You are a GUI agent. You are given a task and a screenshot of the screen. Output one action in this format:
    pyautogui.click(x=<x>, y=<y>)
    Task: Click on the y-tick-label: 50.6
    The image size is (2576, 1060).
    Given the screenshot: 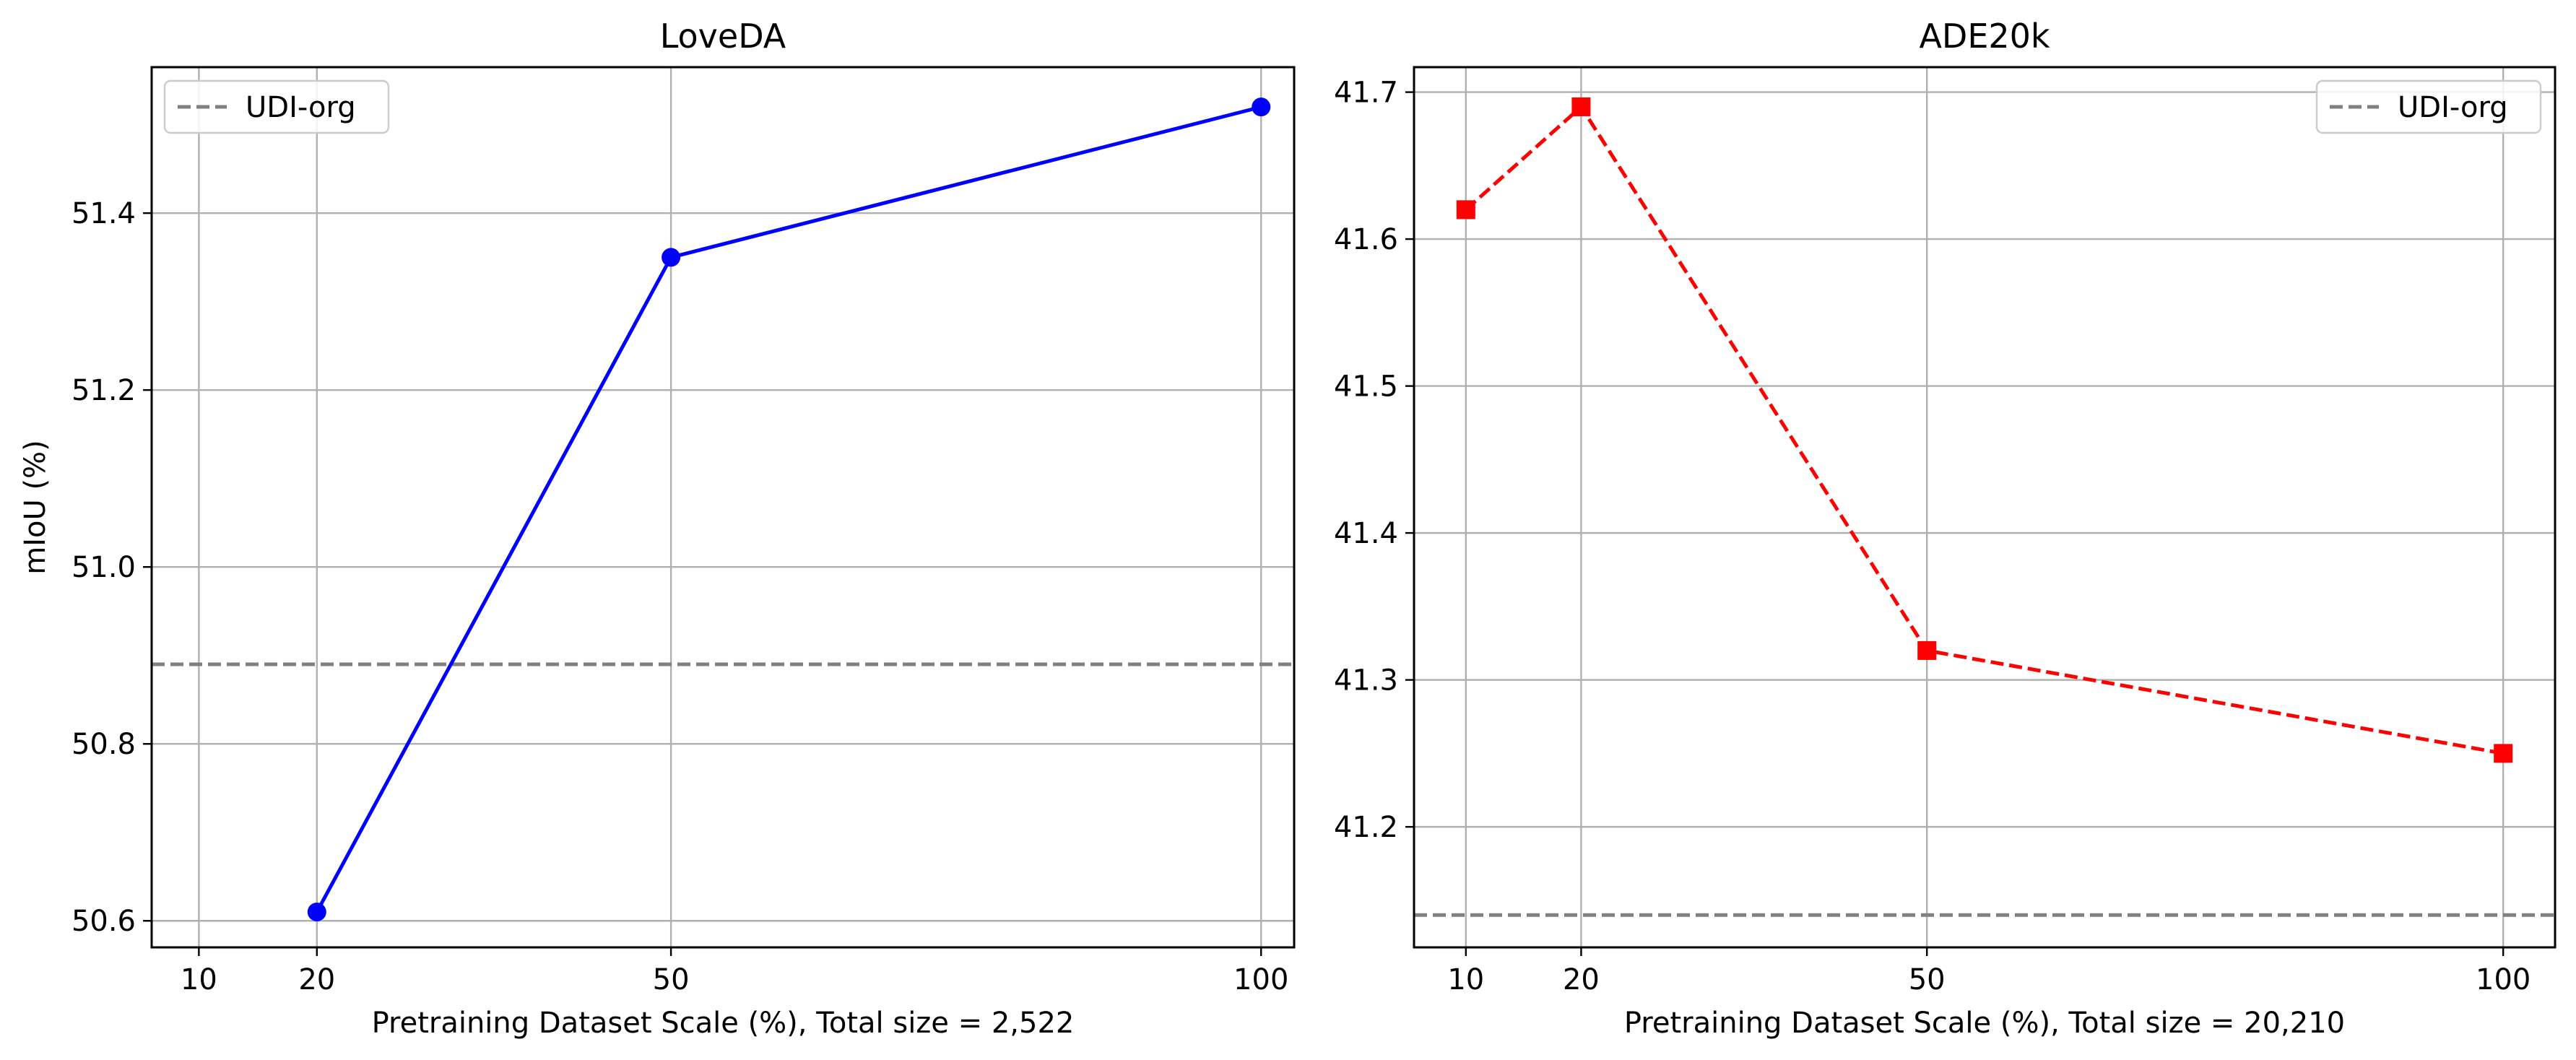 What is the action you would take?
    pyautogui.click(x=103, y=921)
    